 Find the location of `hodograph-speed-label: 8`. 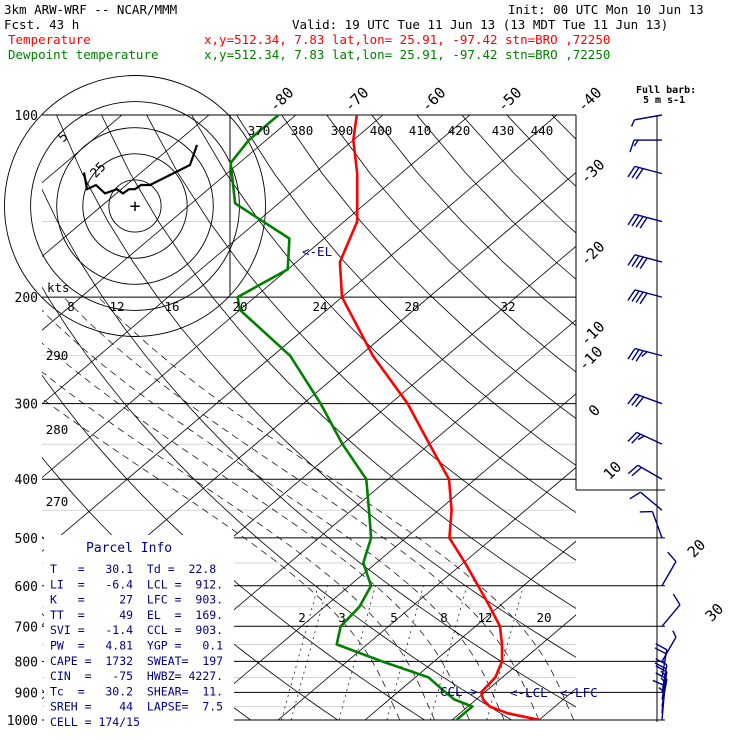

hodograph-speed-label: 8 is located at coordinates (71, 306).